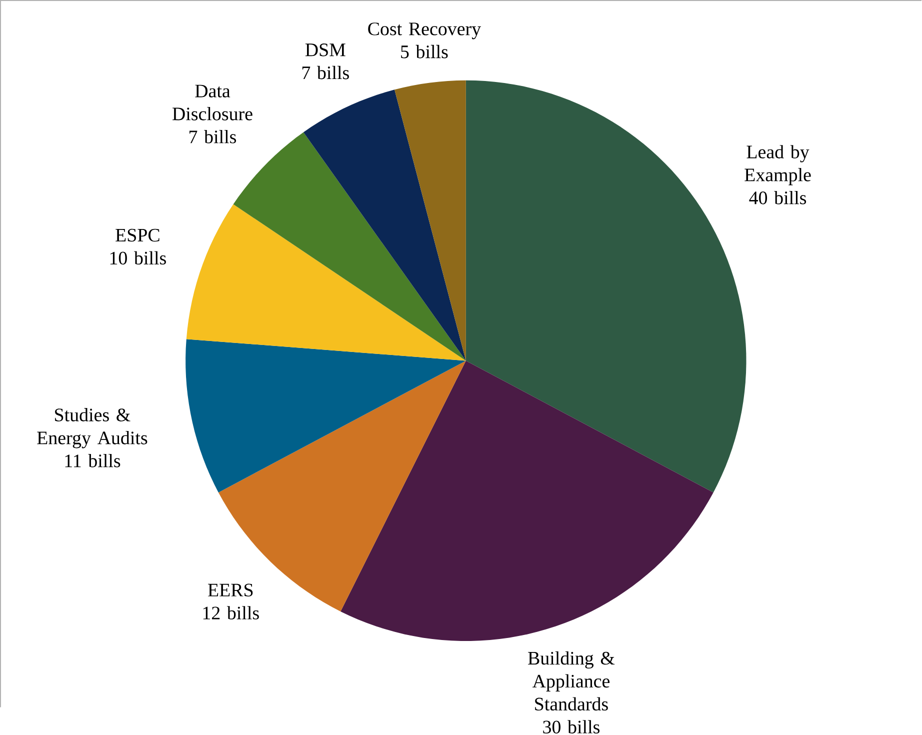  Describe the element at coordinates (777, 164) in the screenshot. I see `slice-label: Lead by Example` at that location.